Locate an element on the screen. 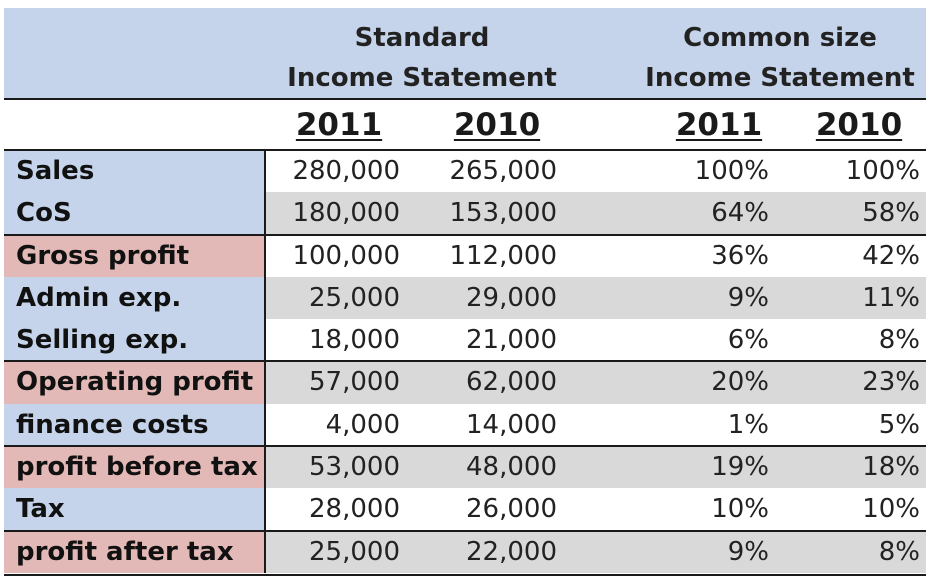  standard-income-statement-heading: Standard Income Statement is located at coordinates (422, 58).